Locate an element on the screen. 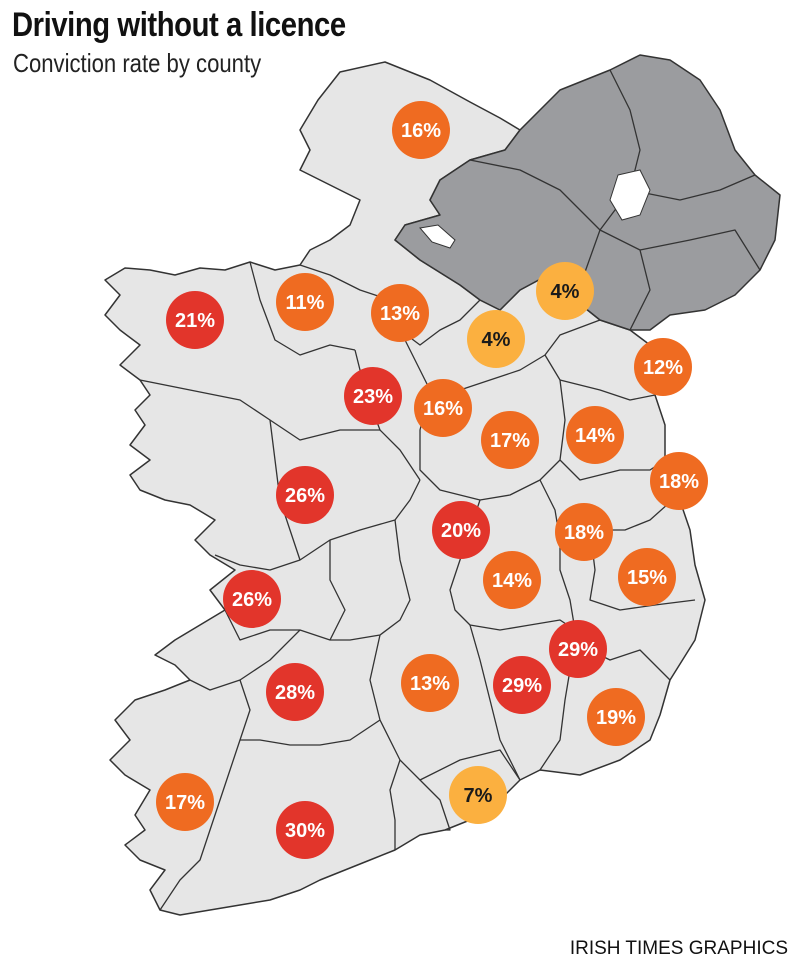 The image size is (800, 970). bubble-value-label: 21% is located at coordinates (195, 321).